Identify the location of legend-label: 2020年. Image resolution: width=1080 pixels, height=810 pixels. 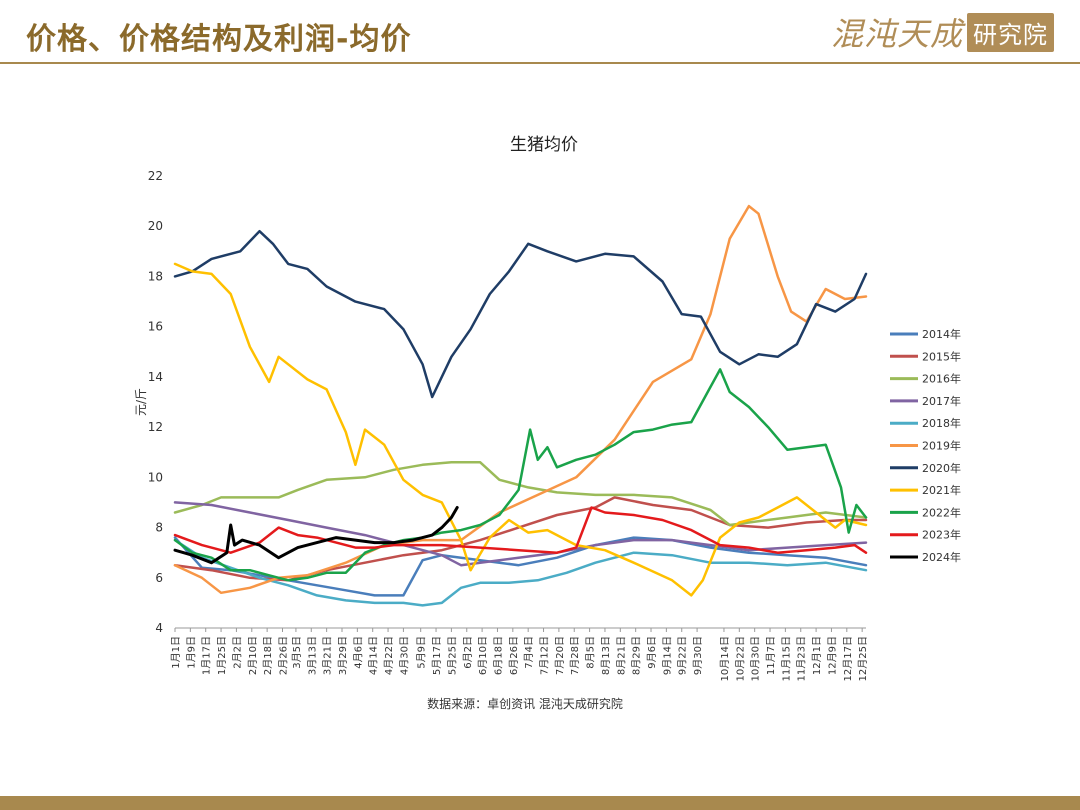
(941, 468).